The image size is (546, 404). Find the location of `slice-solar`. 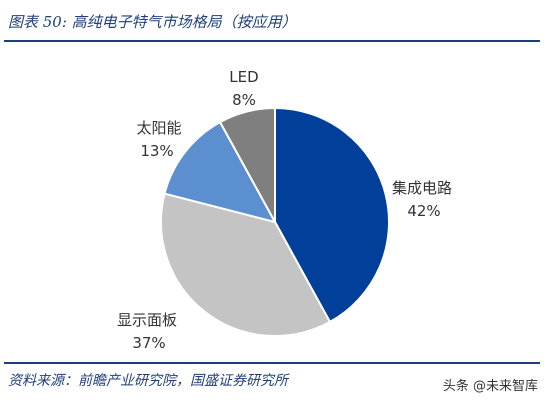

slice-solar is located at coordinates (220, 172).